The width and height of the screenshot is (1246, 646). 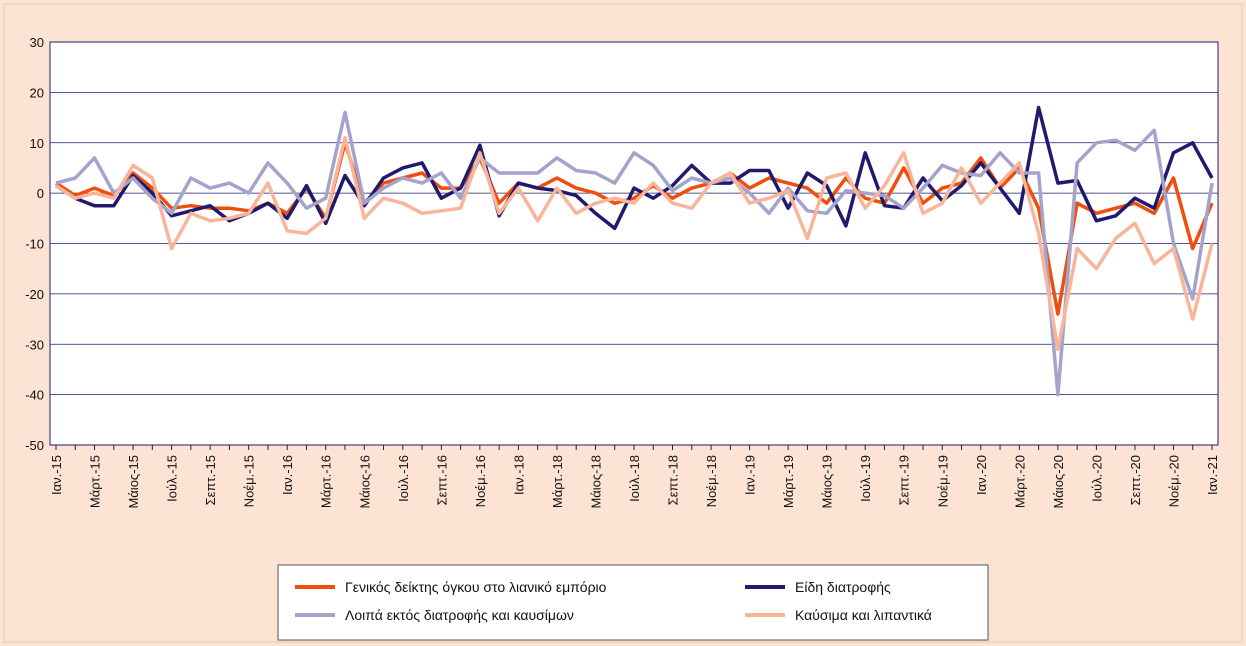 I want to click on y-tick-label: -10, so click(x=34, y=244).